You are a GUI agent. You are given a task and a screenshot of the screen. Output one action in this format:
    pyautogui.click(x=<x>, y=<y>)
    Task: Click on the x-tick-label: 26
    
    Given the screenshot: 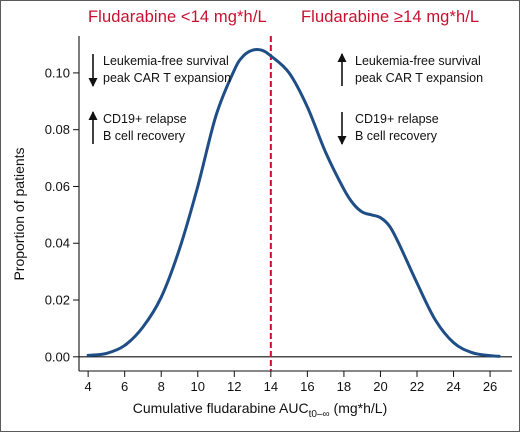 What is the action you would take?
    pyautogui.click(x=490, y=386)
    